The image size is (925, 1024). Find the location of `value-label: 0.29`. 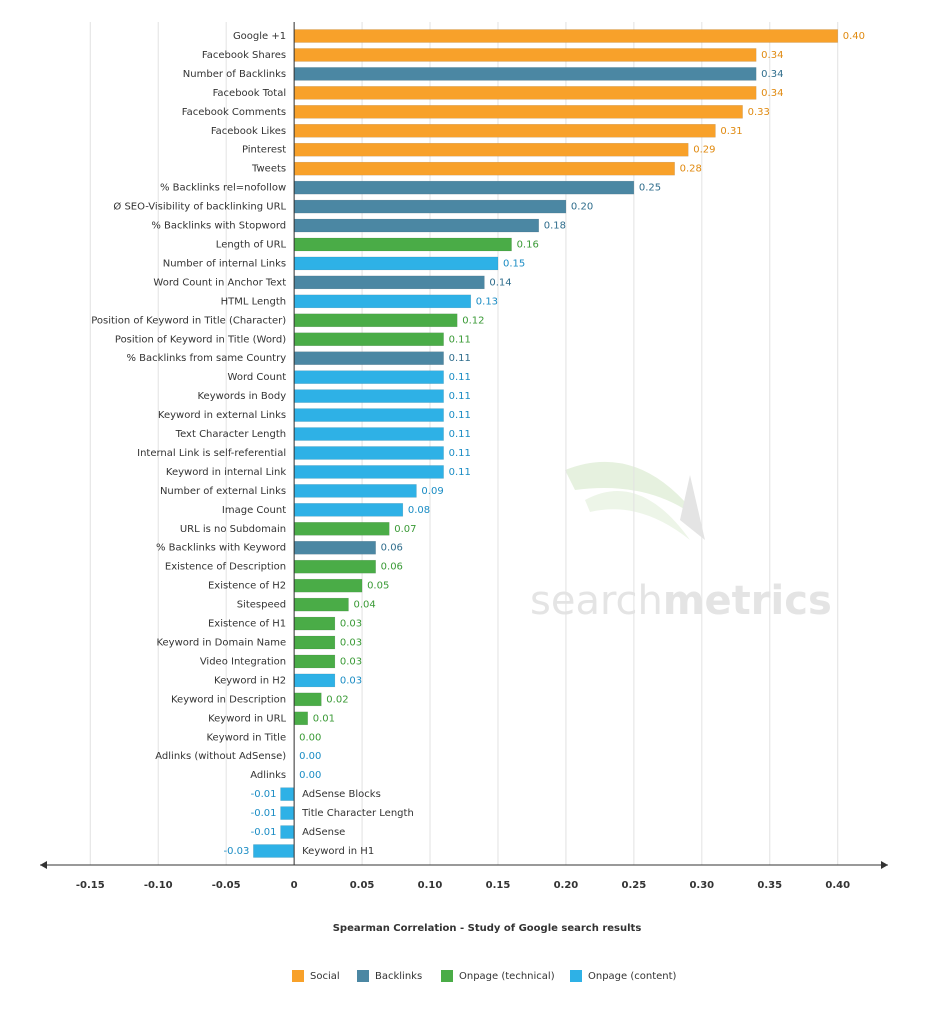

value-label: 0.29 is located at coordinates (704, 150).